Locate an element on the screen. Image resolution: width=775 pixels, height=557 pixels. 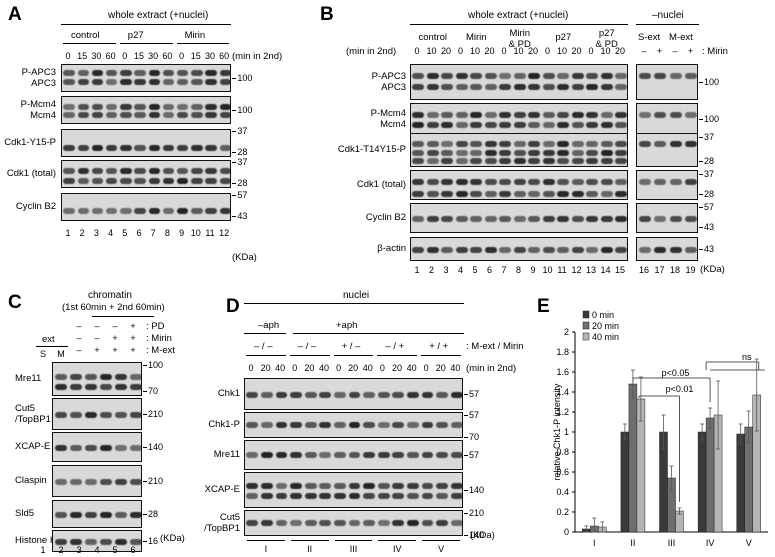
chart-x-tick-label-0: I is located at coordinates (594, 543).